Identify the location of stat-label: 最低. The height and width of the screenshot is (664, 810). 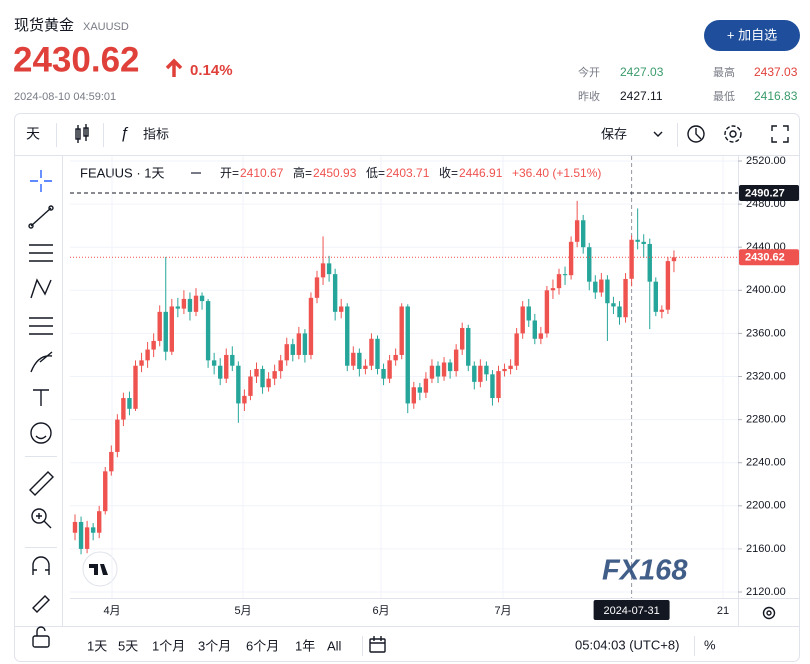
(724, 96).